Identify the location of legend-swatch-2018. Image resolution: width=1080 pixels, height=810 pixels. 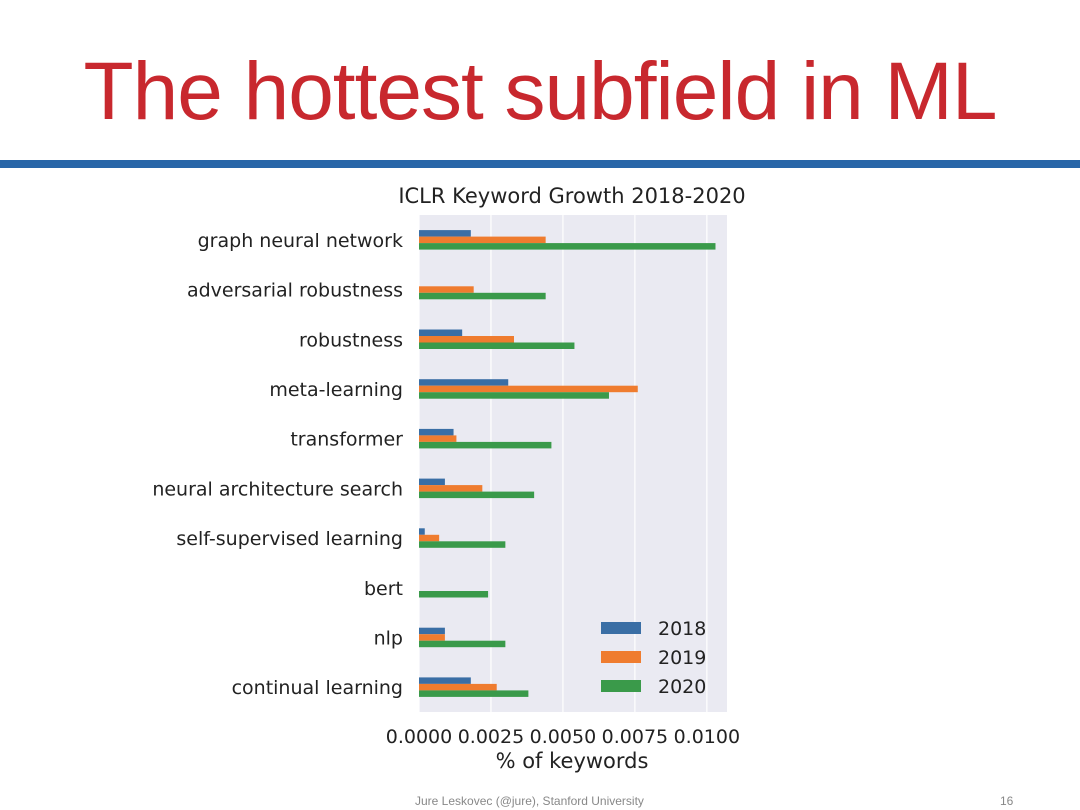
(621, 628).